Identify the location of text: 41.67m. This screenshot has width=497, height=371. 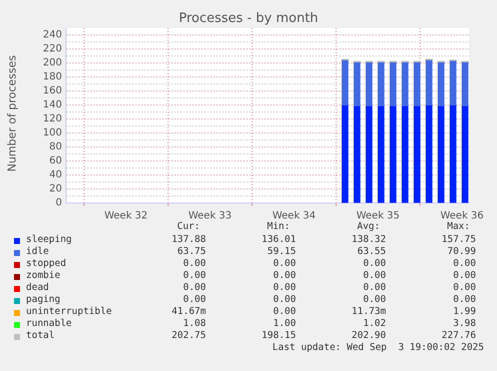
(189, 311).